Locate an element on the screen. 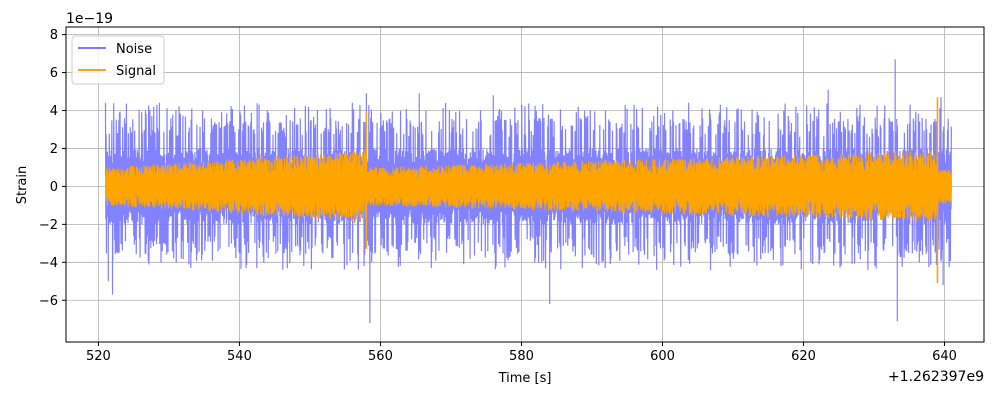 This screenshot has height=404, width=1000. x-tick-label: 600 is located at coordinates (662, 356).